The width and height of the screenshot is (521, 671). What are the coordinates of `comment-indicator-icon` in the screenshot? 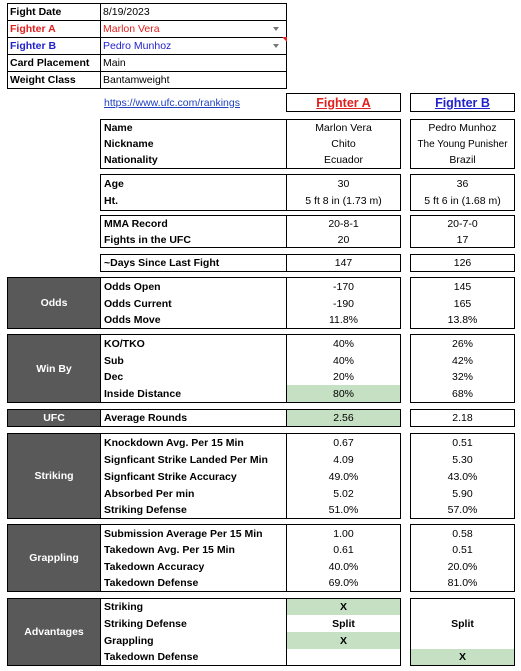 It's located at (284, 39).